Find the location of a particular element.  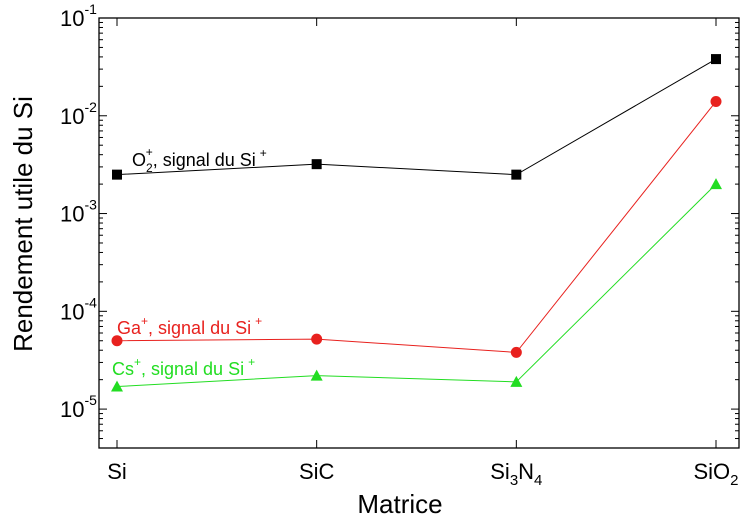

y-tick-label: 10⁻³ is located at coordinates (78, 212).